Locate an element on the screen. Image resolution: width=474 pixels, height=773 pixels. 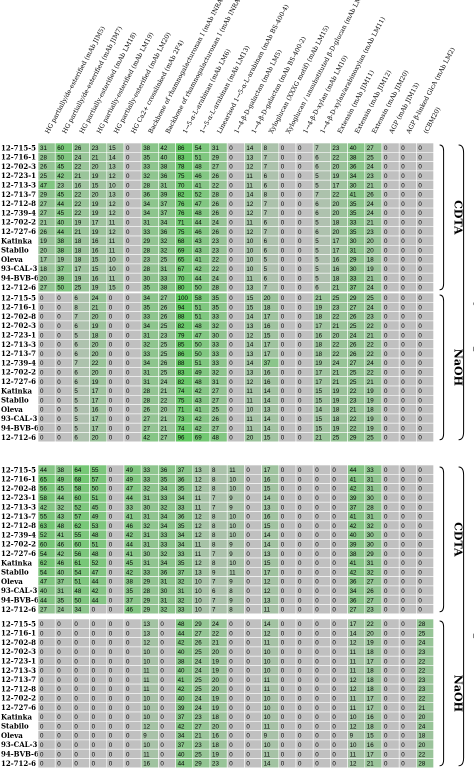
cell-value: 83 is located at coordinates (181, 157).